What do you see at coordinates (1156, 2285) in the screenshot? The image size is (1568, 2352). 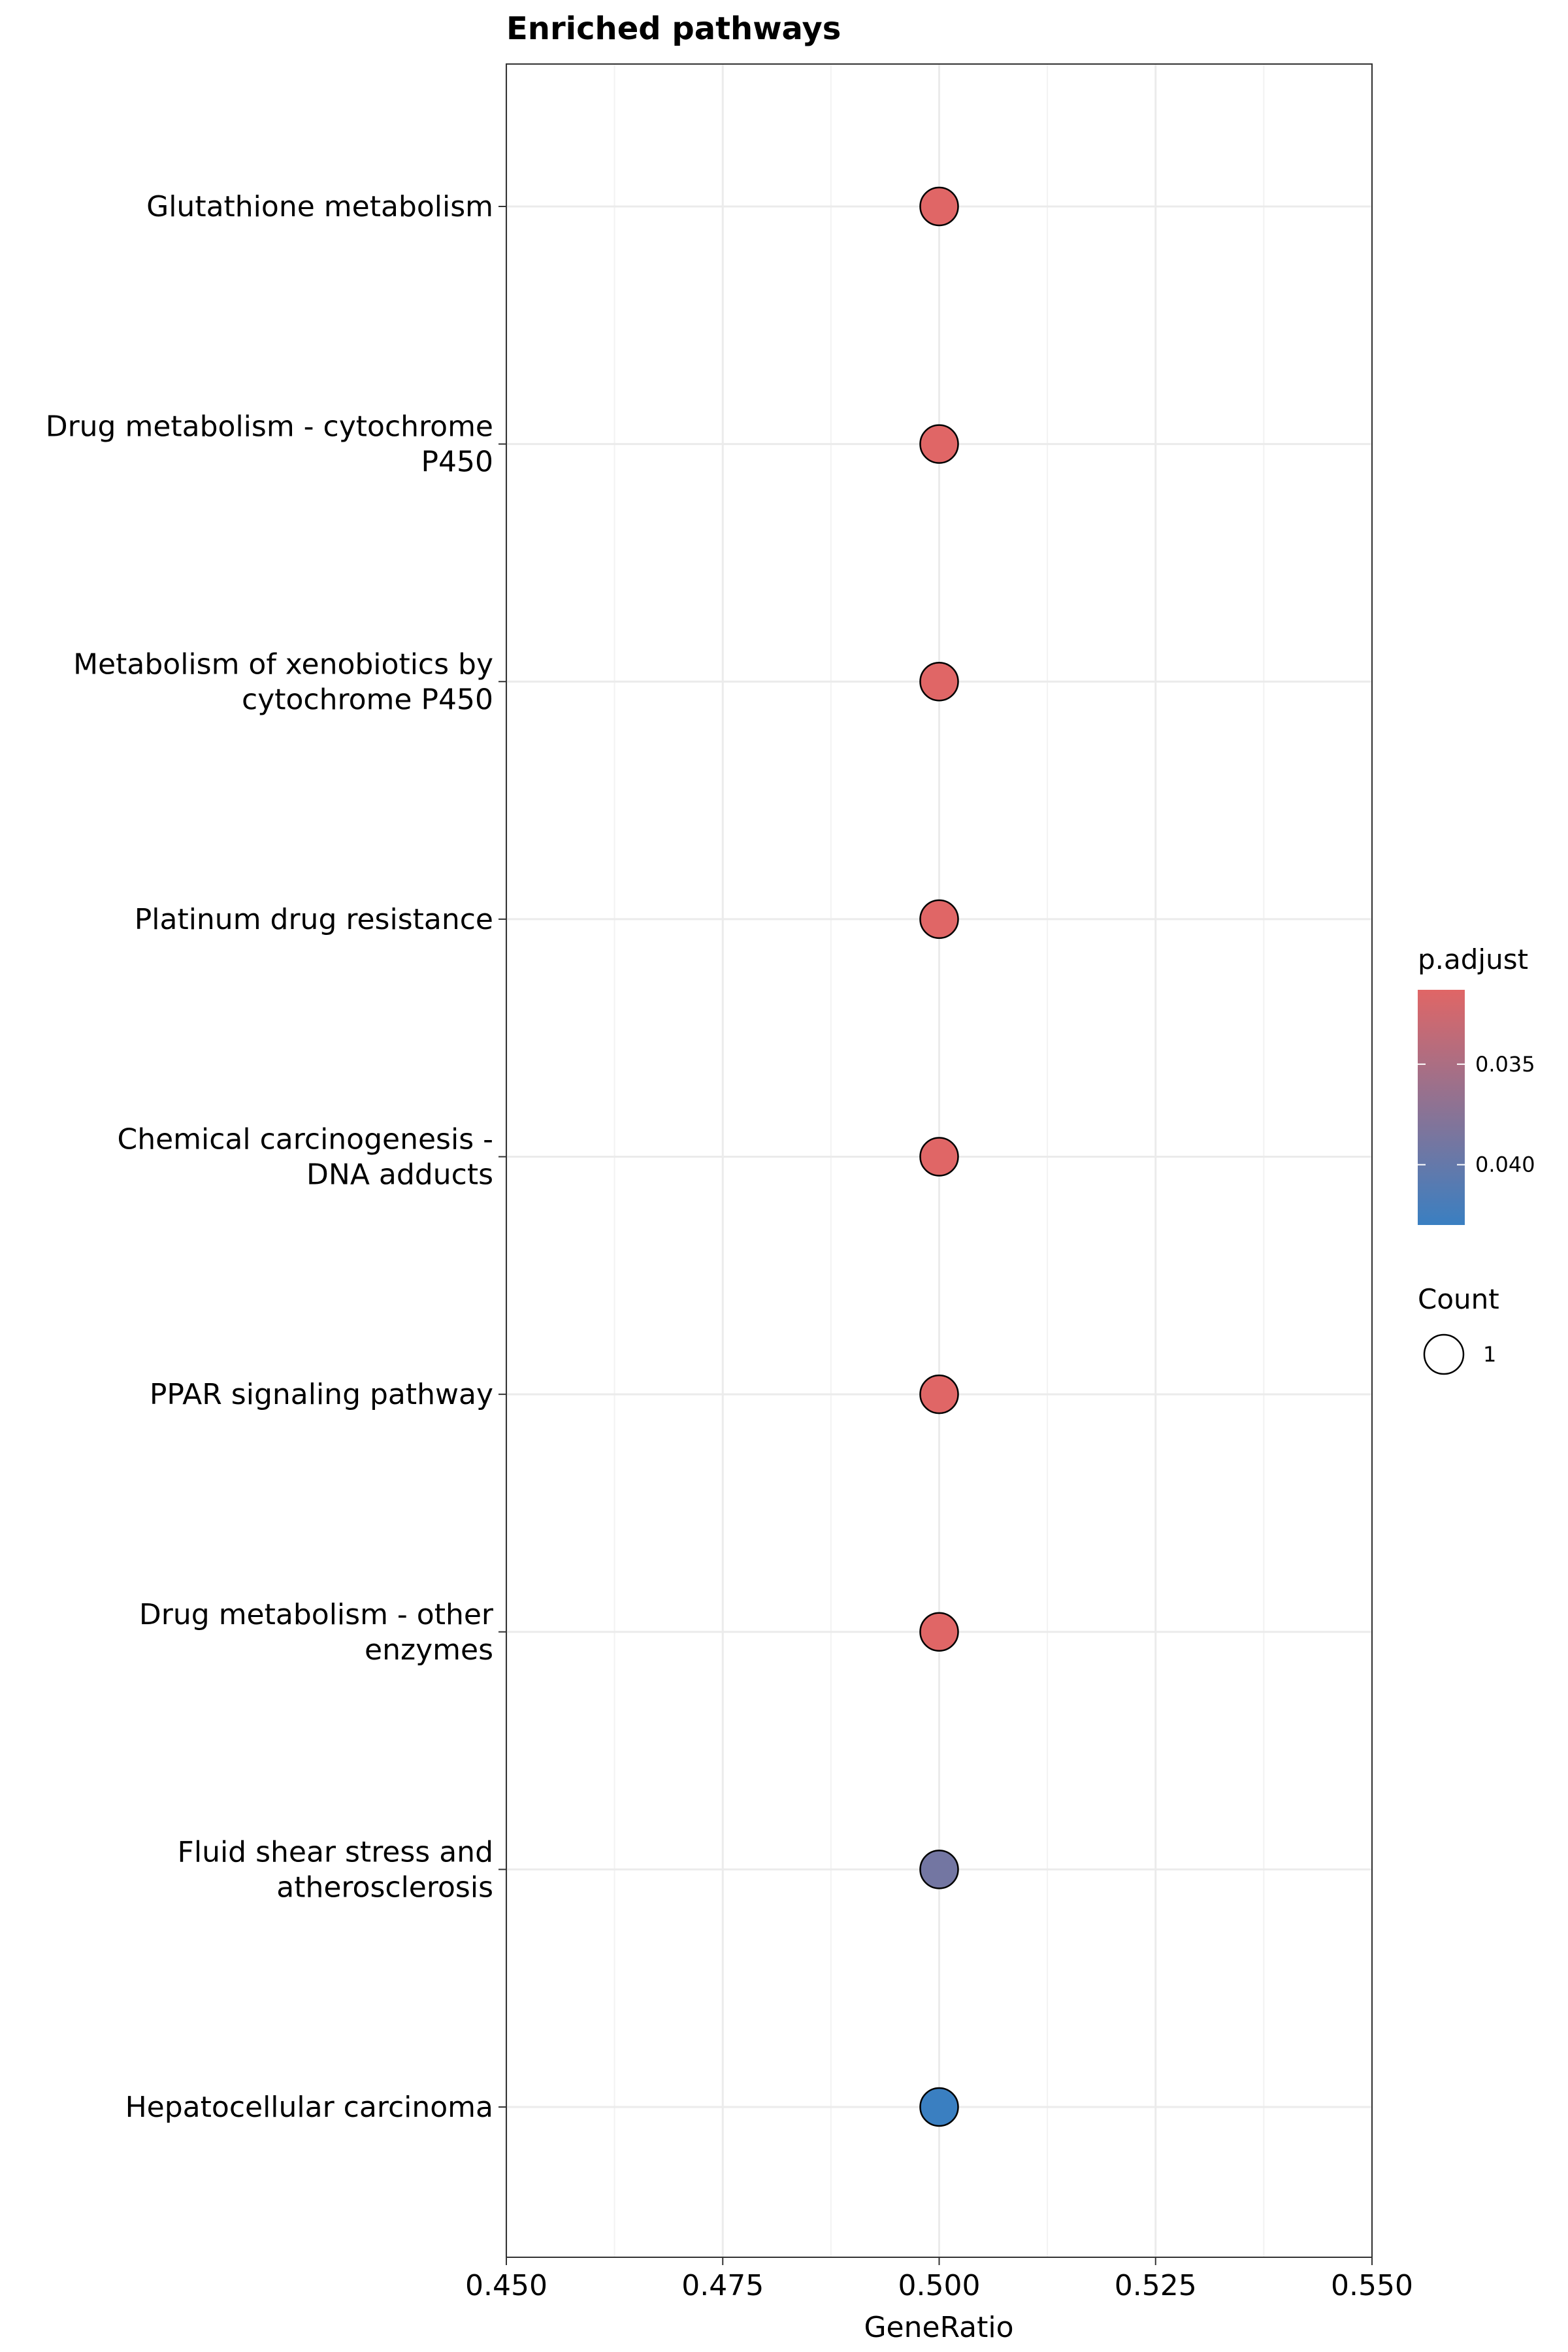 I see `x-tick-label: 0.525` at bounding box center [1156, 2285].